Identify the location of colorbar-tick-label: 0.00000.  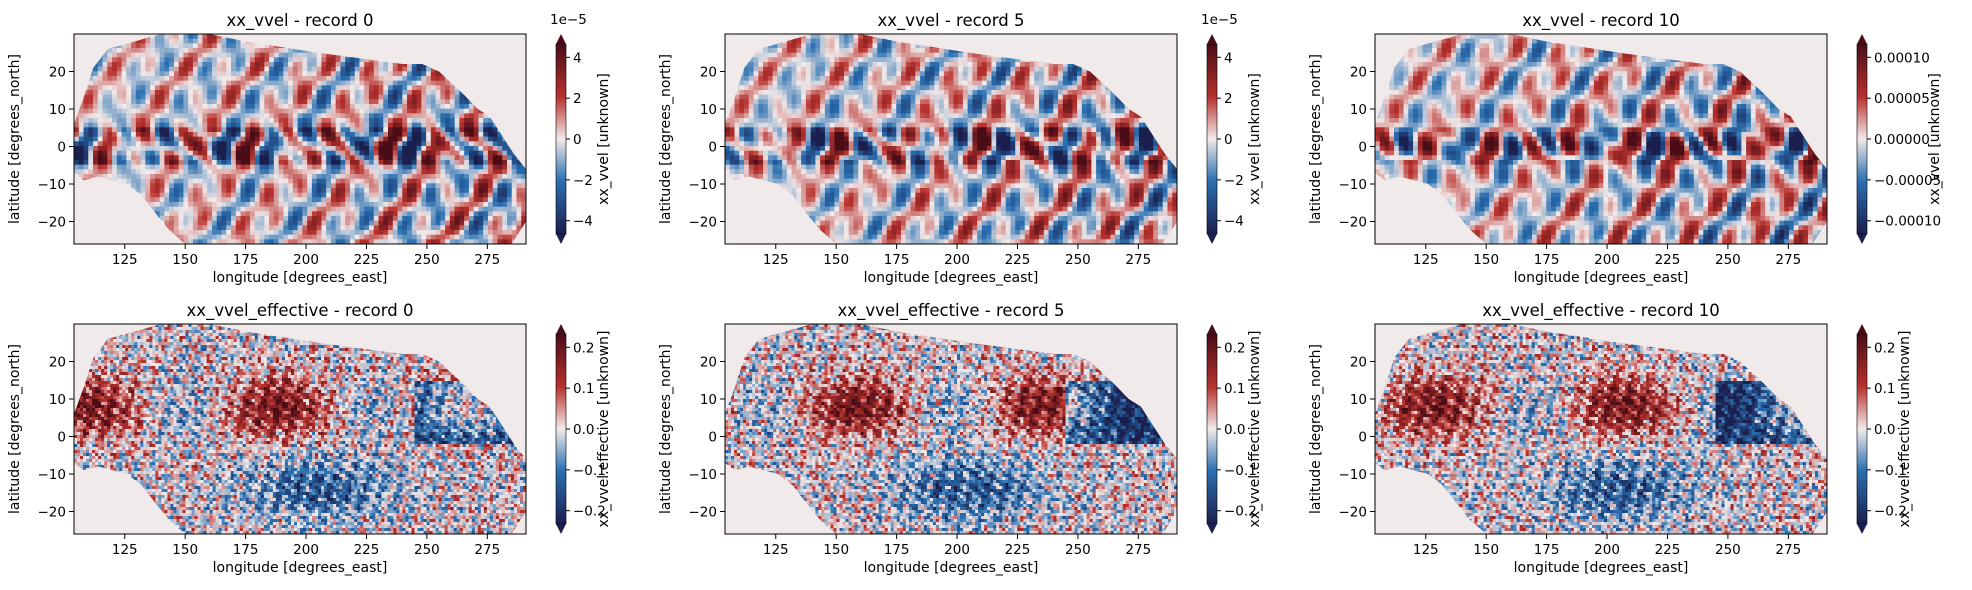
(1902, 140).